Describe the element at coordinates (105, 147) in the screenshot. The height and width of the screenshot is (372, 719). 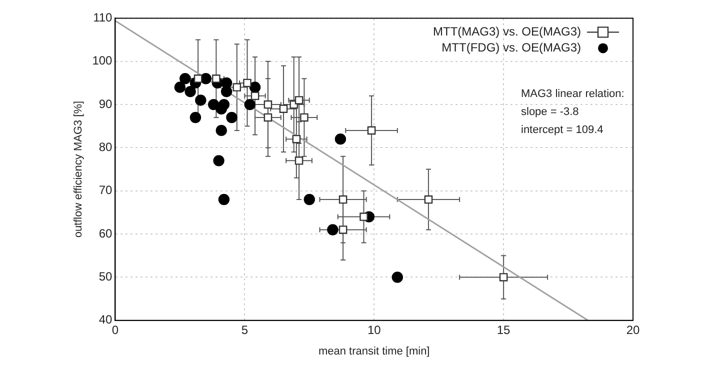
I see `y-tick-label: 80` at that location.